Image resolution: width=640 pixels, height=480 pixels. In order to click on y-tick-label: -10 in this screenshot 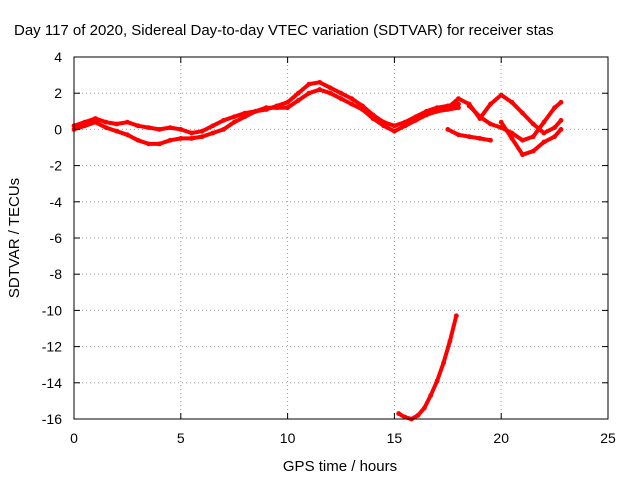, I will do `click(52, 310)`.